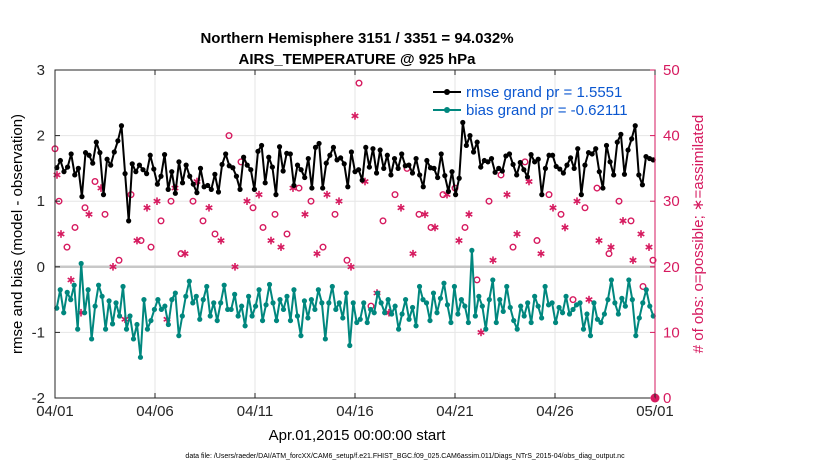 Image resolution: width=830 pixels, height=470 pixels. Describe the element at coordinates (358, 59) in the screenshot. I see `chart-title-line2: AIRS_TEMPERATURE @ 925 hPa` at that location.